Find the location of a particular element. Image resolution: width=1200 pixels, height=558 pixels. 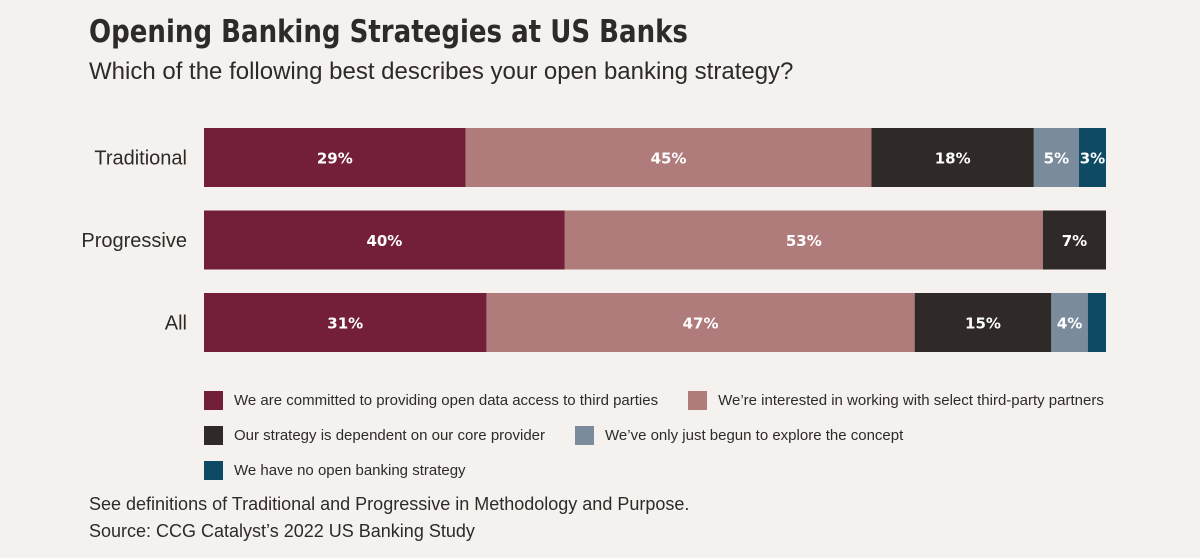

category-label: Progressive is located at coordinates (134, 241).